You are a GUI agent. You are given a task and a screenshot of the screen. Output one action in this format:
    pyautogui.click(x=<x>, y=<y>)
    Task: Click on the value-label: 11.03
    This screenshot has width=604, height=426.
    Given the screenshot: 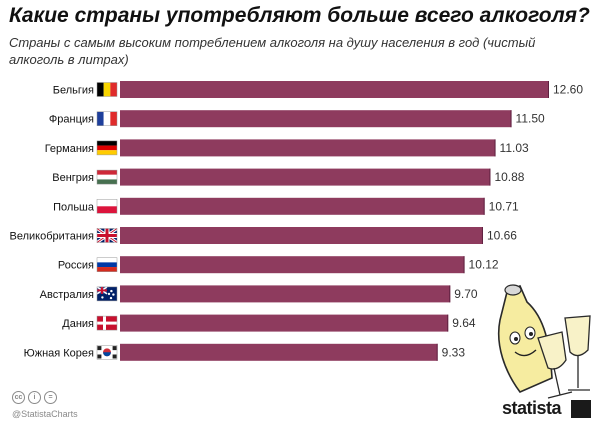 What is the action you would take?
    pyautogui.click(x=514, y=148)
    